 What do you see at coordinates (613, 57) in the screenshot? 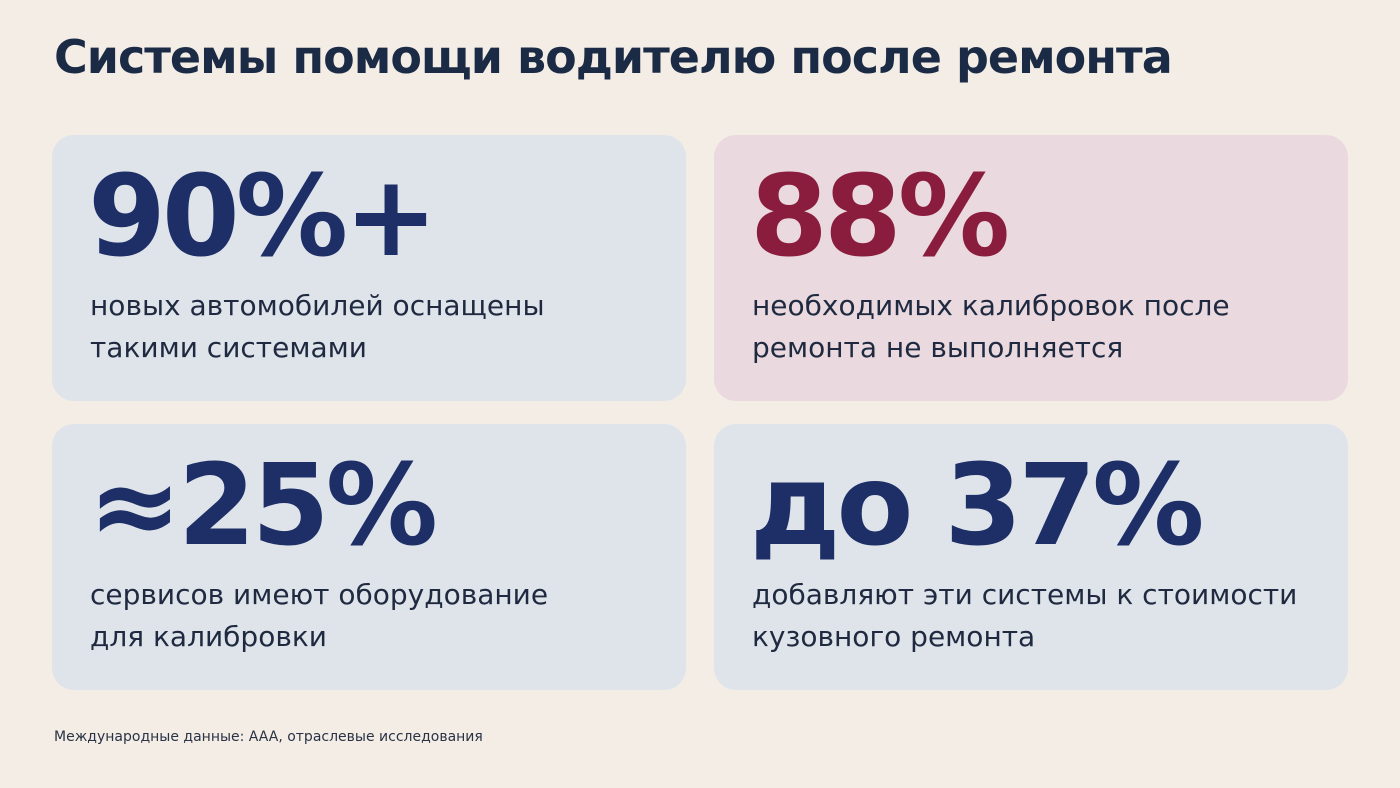
I see `page-title: Системы помощи водителю после ремонта` at bounding box center [613, 57].